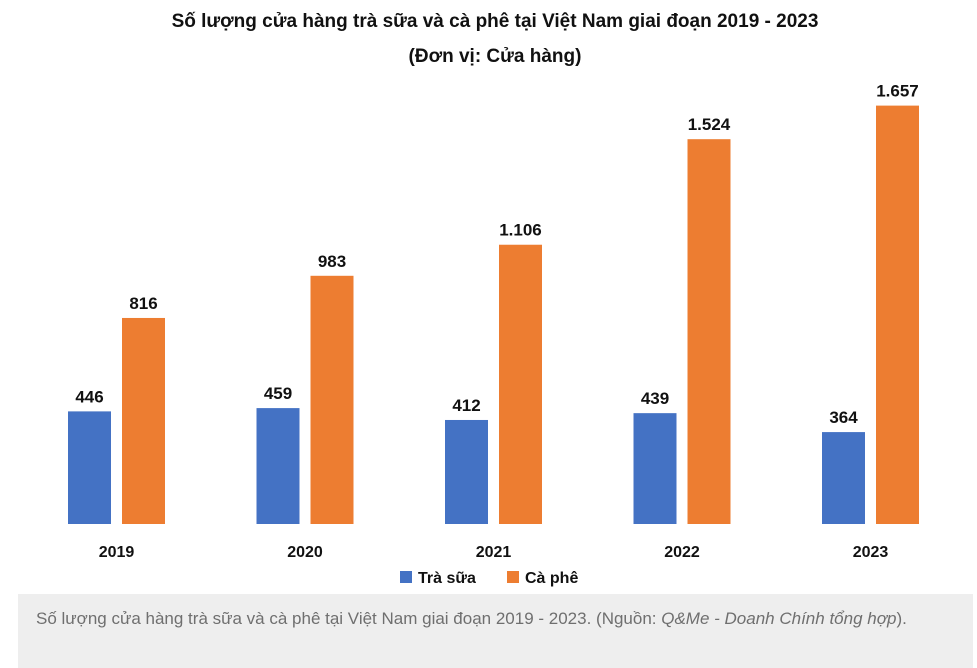 Image resolution: width=977 pixels, height=668 pixels. What do you see at coordinates (494, 552) in the screenshot?
I see `x-tick-label-2021: 2021` at bounding box center [494, 552].